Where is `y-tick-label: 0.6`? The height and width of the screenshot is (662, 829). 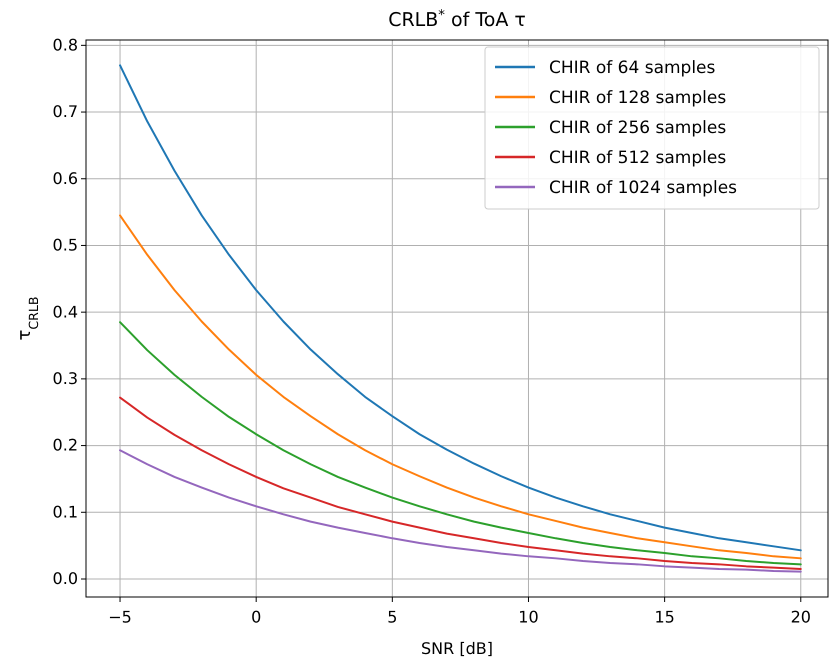
y-tick-label: 0.6 is located at coordinates (65, 178).